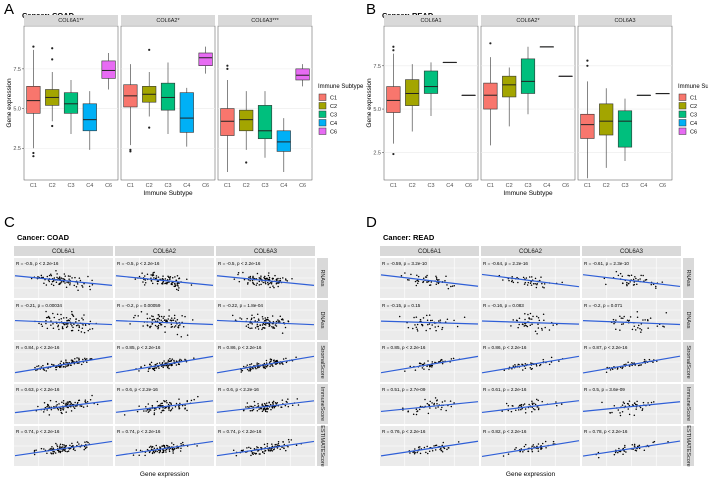 The image size is (708, 483). I want to click on correlation-label: R = 0.82, p < 2.2e-16, so click(505, 431).